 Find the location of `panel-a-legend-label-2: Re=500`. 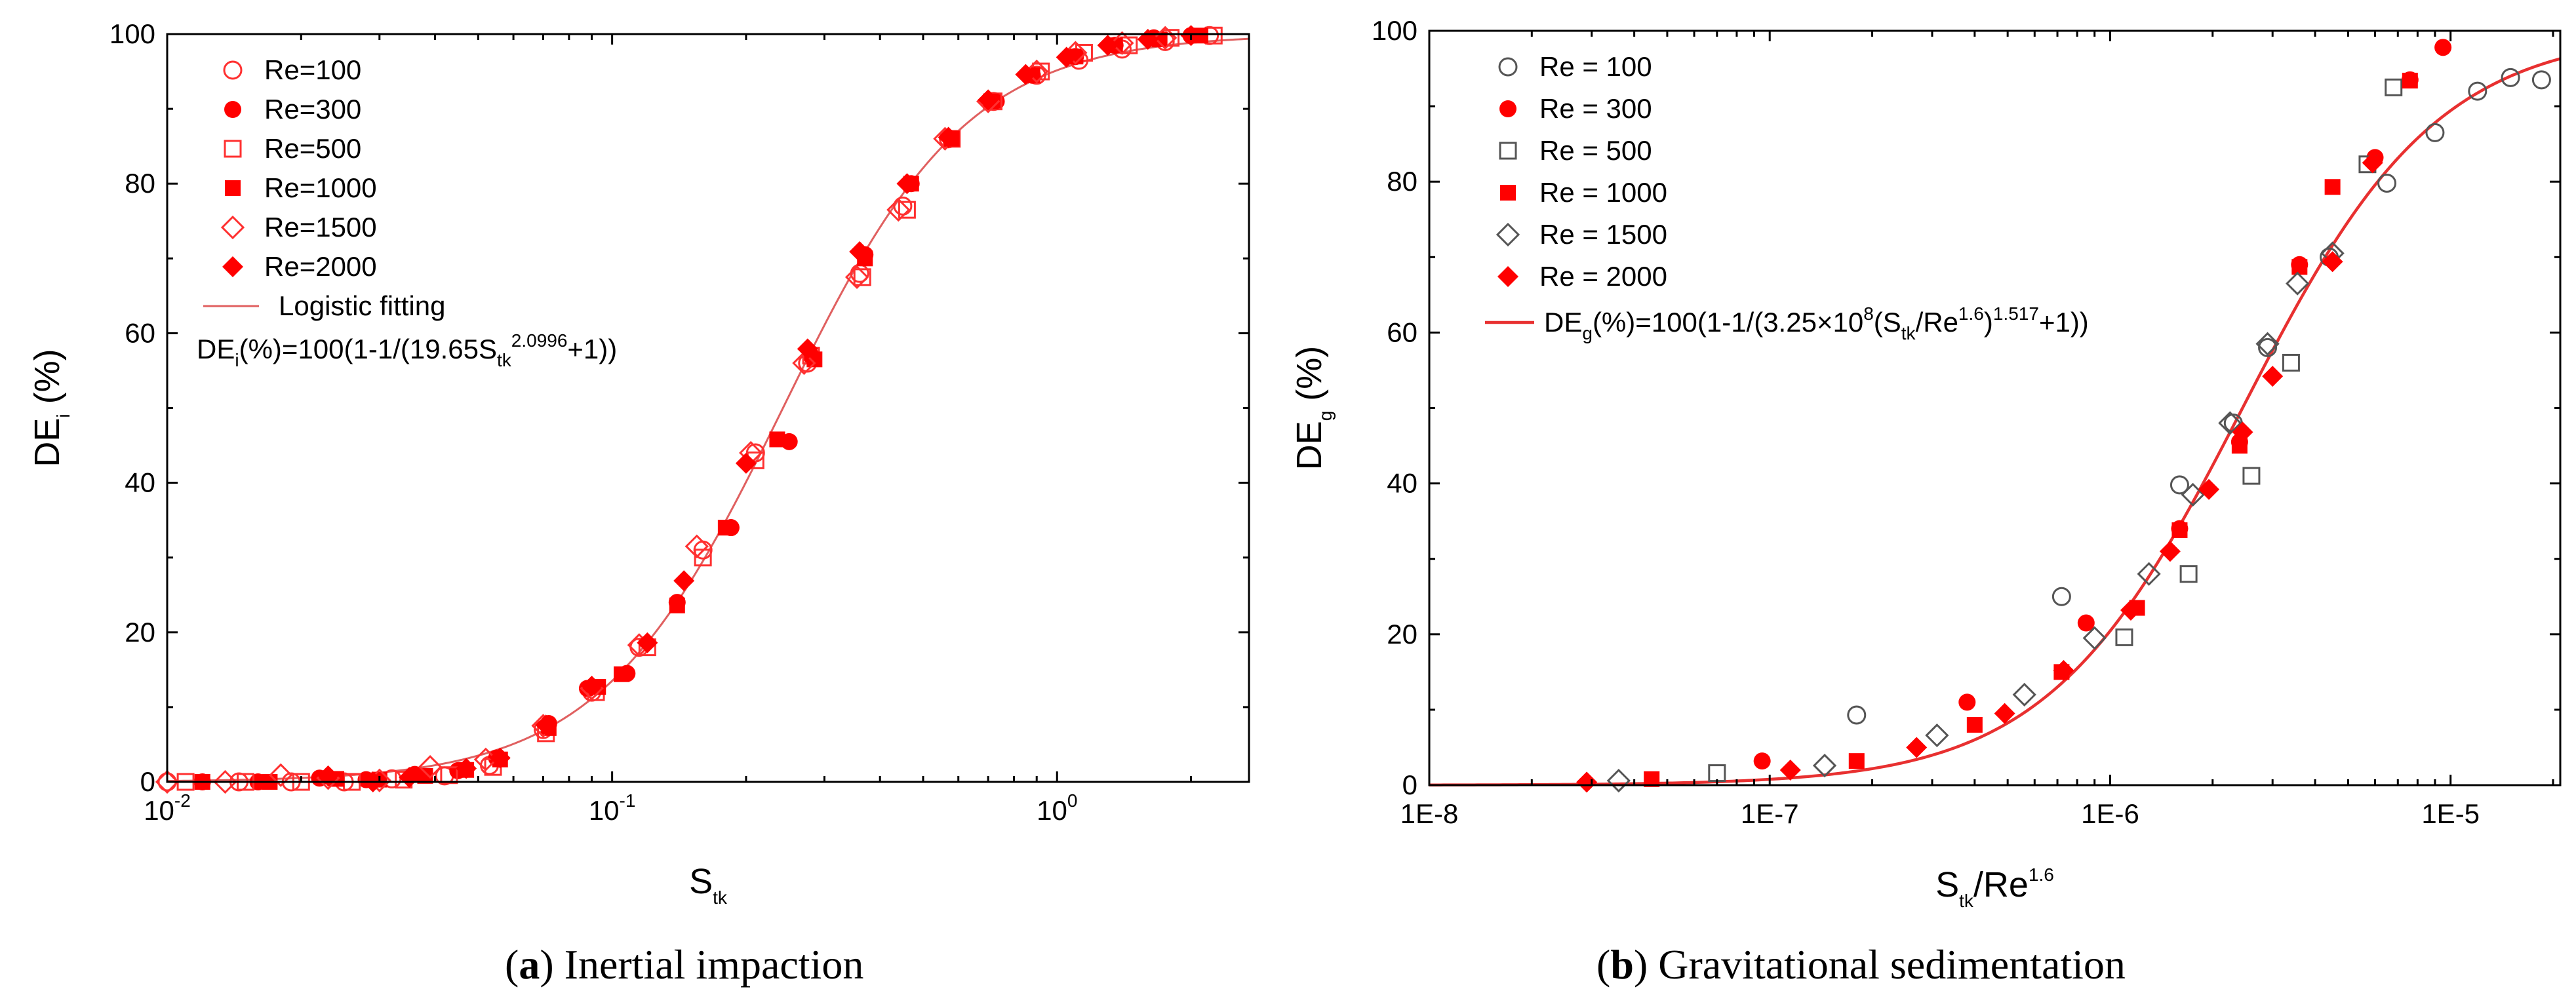

panel-a-legend-label-2: Re=500 is located at coordinates (312, 148).